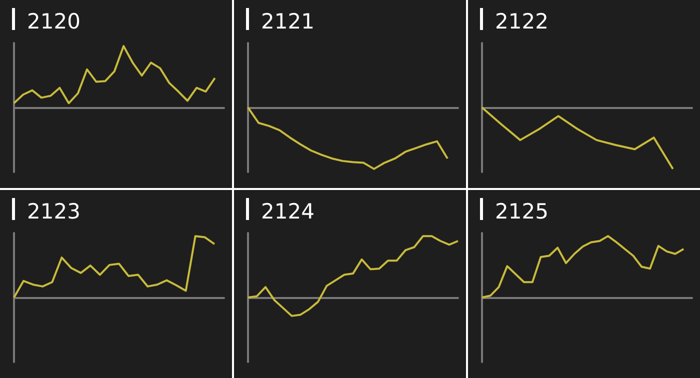  What do you see at coordinates (287, 212) in the screenshot?
I see `chart-title: 2124` at bounding box center [287, 212].